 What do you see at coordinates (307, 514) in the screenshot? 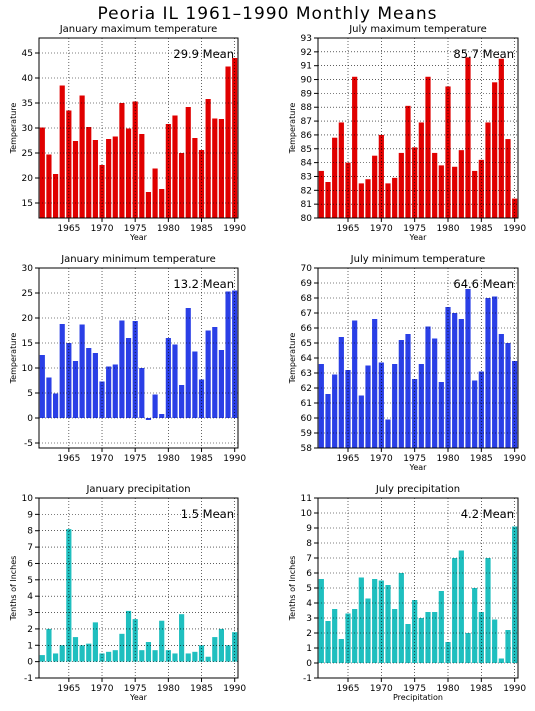
I see `y-tick-label: 10` at bounding box center [307, 514].